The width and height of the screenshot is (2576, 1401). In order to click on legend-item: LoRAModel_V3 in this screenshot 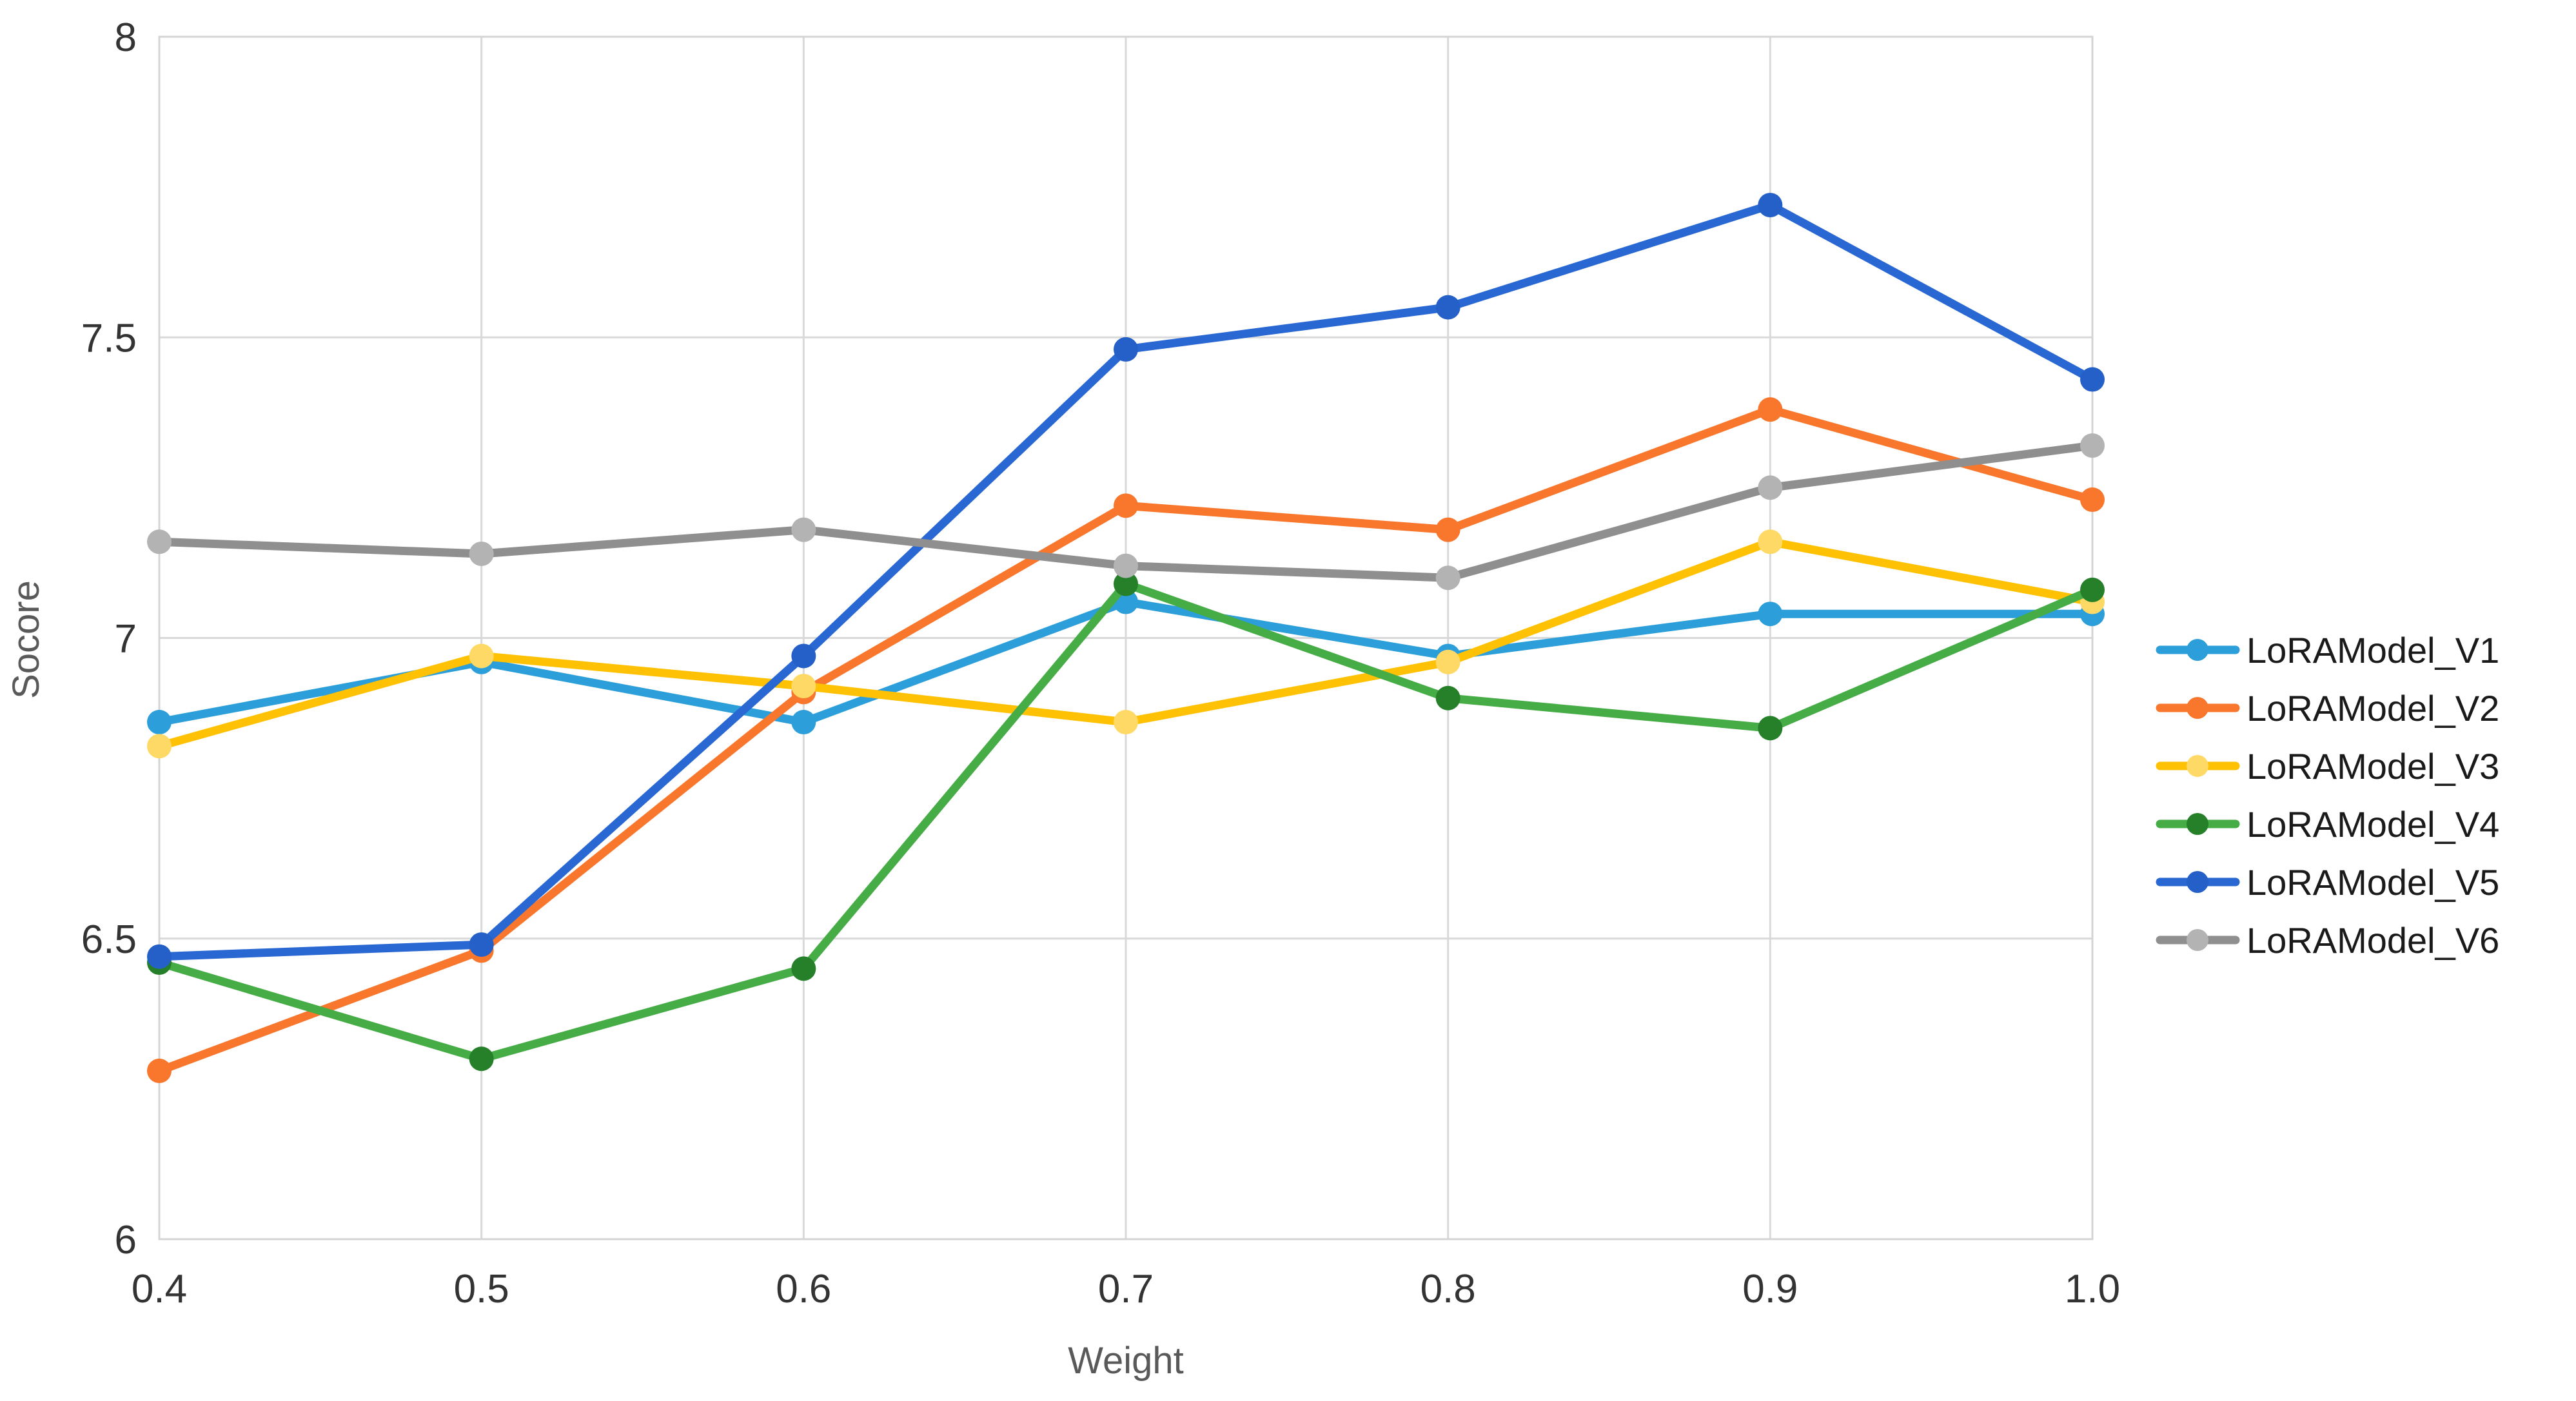, I will do `click(2327, 766)`.